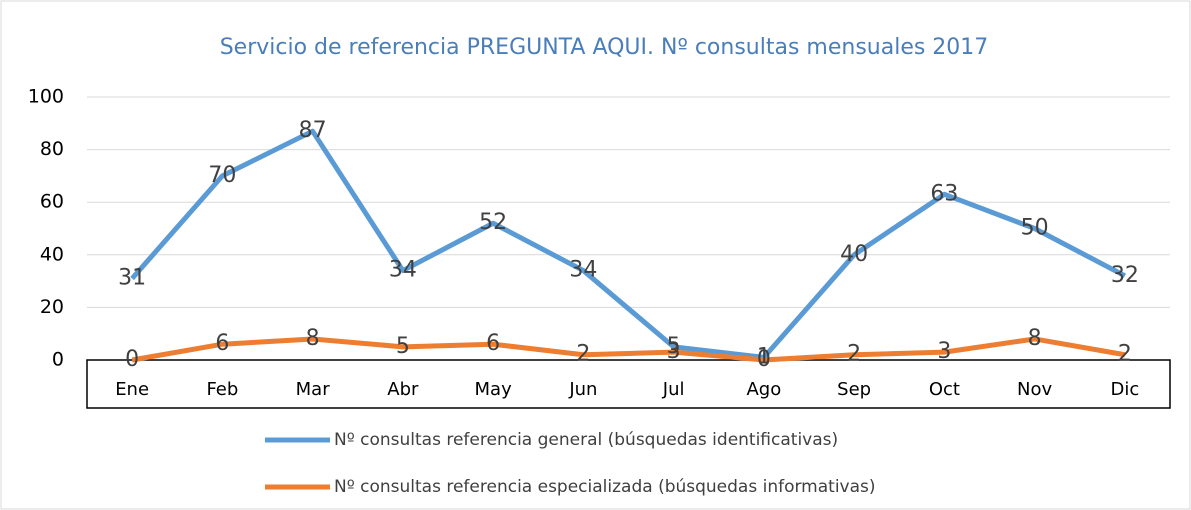 Image resolution: width=1191 pixels, height=510 pixels. What do you see at coordinates (1124, 389) in the screenshot?
I see `x-tick-label: Dic` at bounding box center [1124, 389].